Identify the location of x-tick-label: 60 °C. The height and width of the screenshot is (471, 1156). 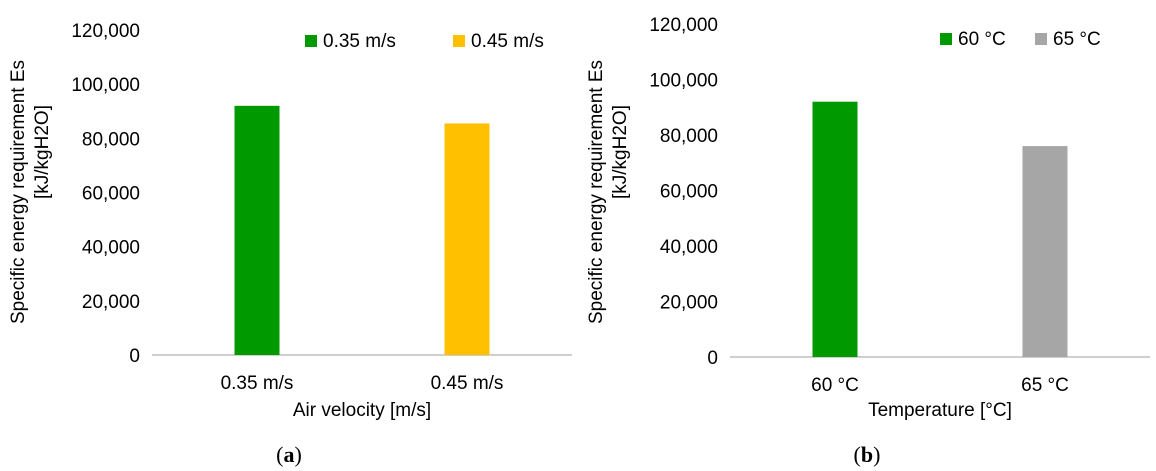
(835, 385).